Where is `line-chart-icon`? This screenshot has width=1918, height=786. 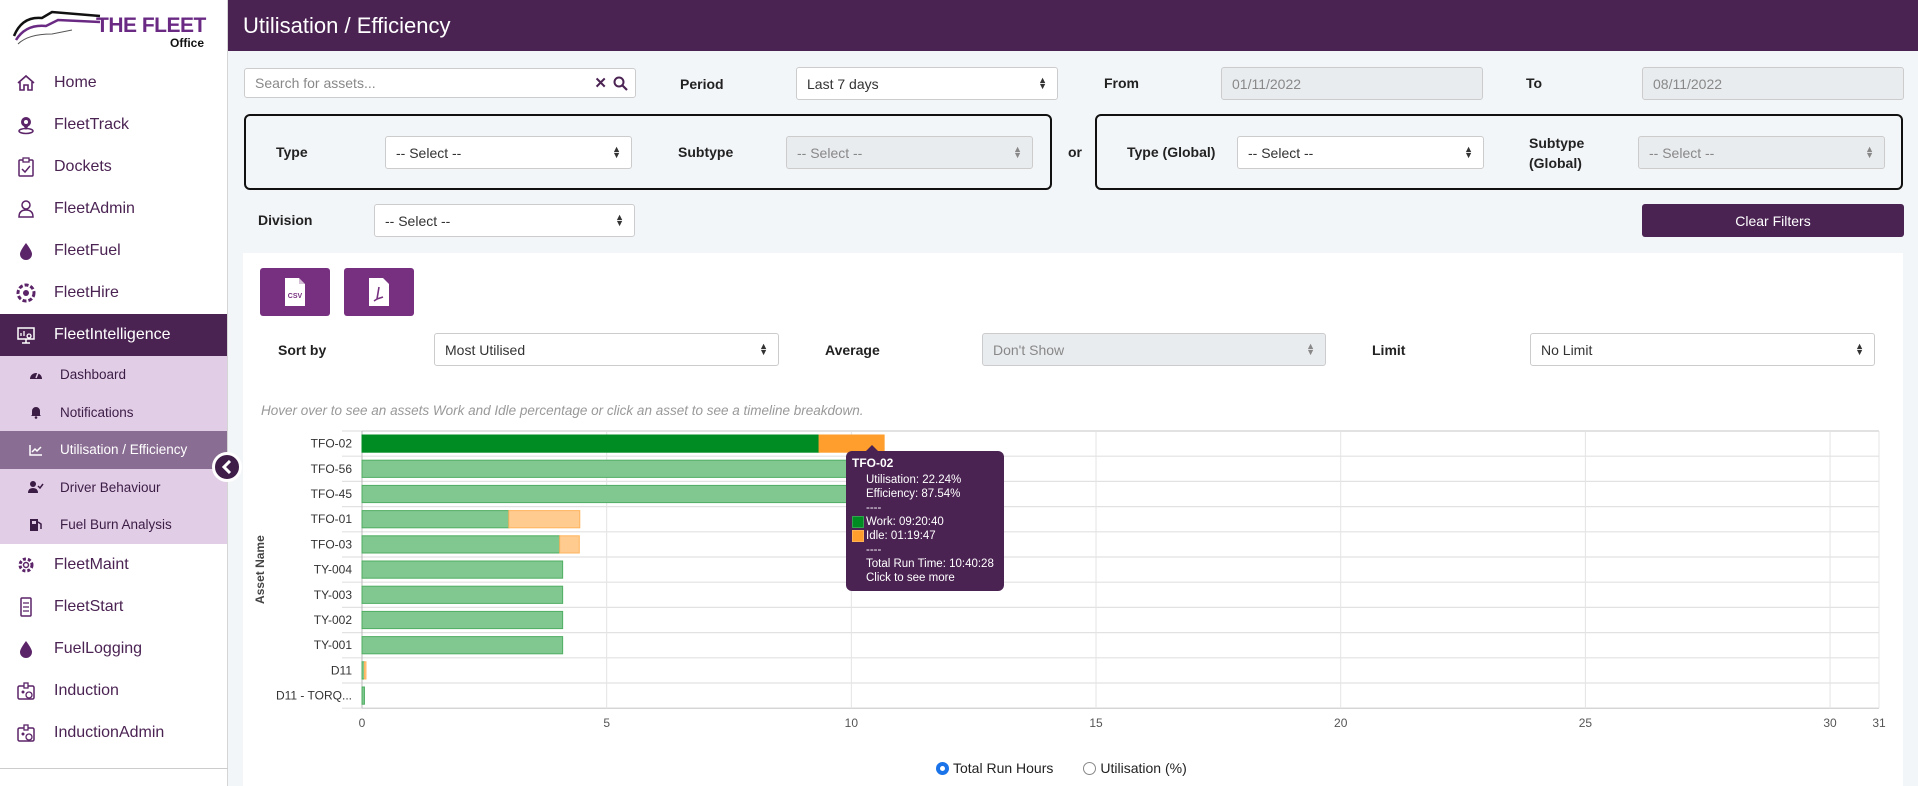 line-chart-icon is located at coordinates (36, 450).